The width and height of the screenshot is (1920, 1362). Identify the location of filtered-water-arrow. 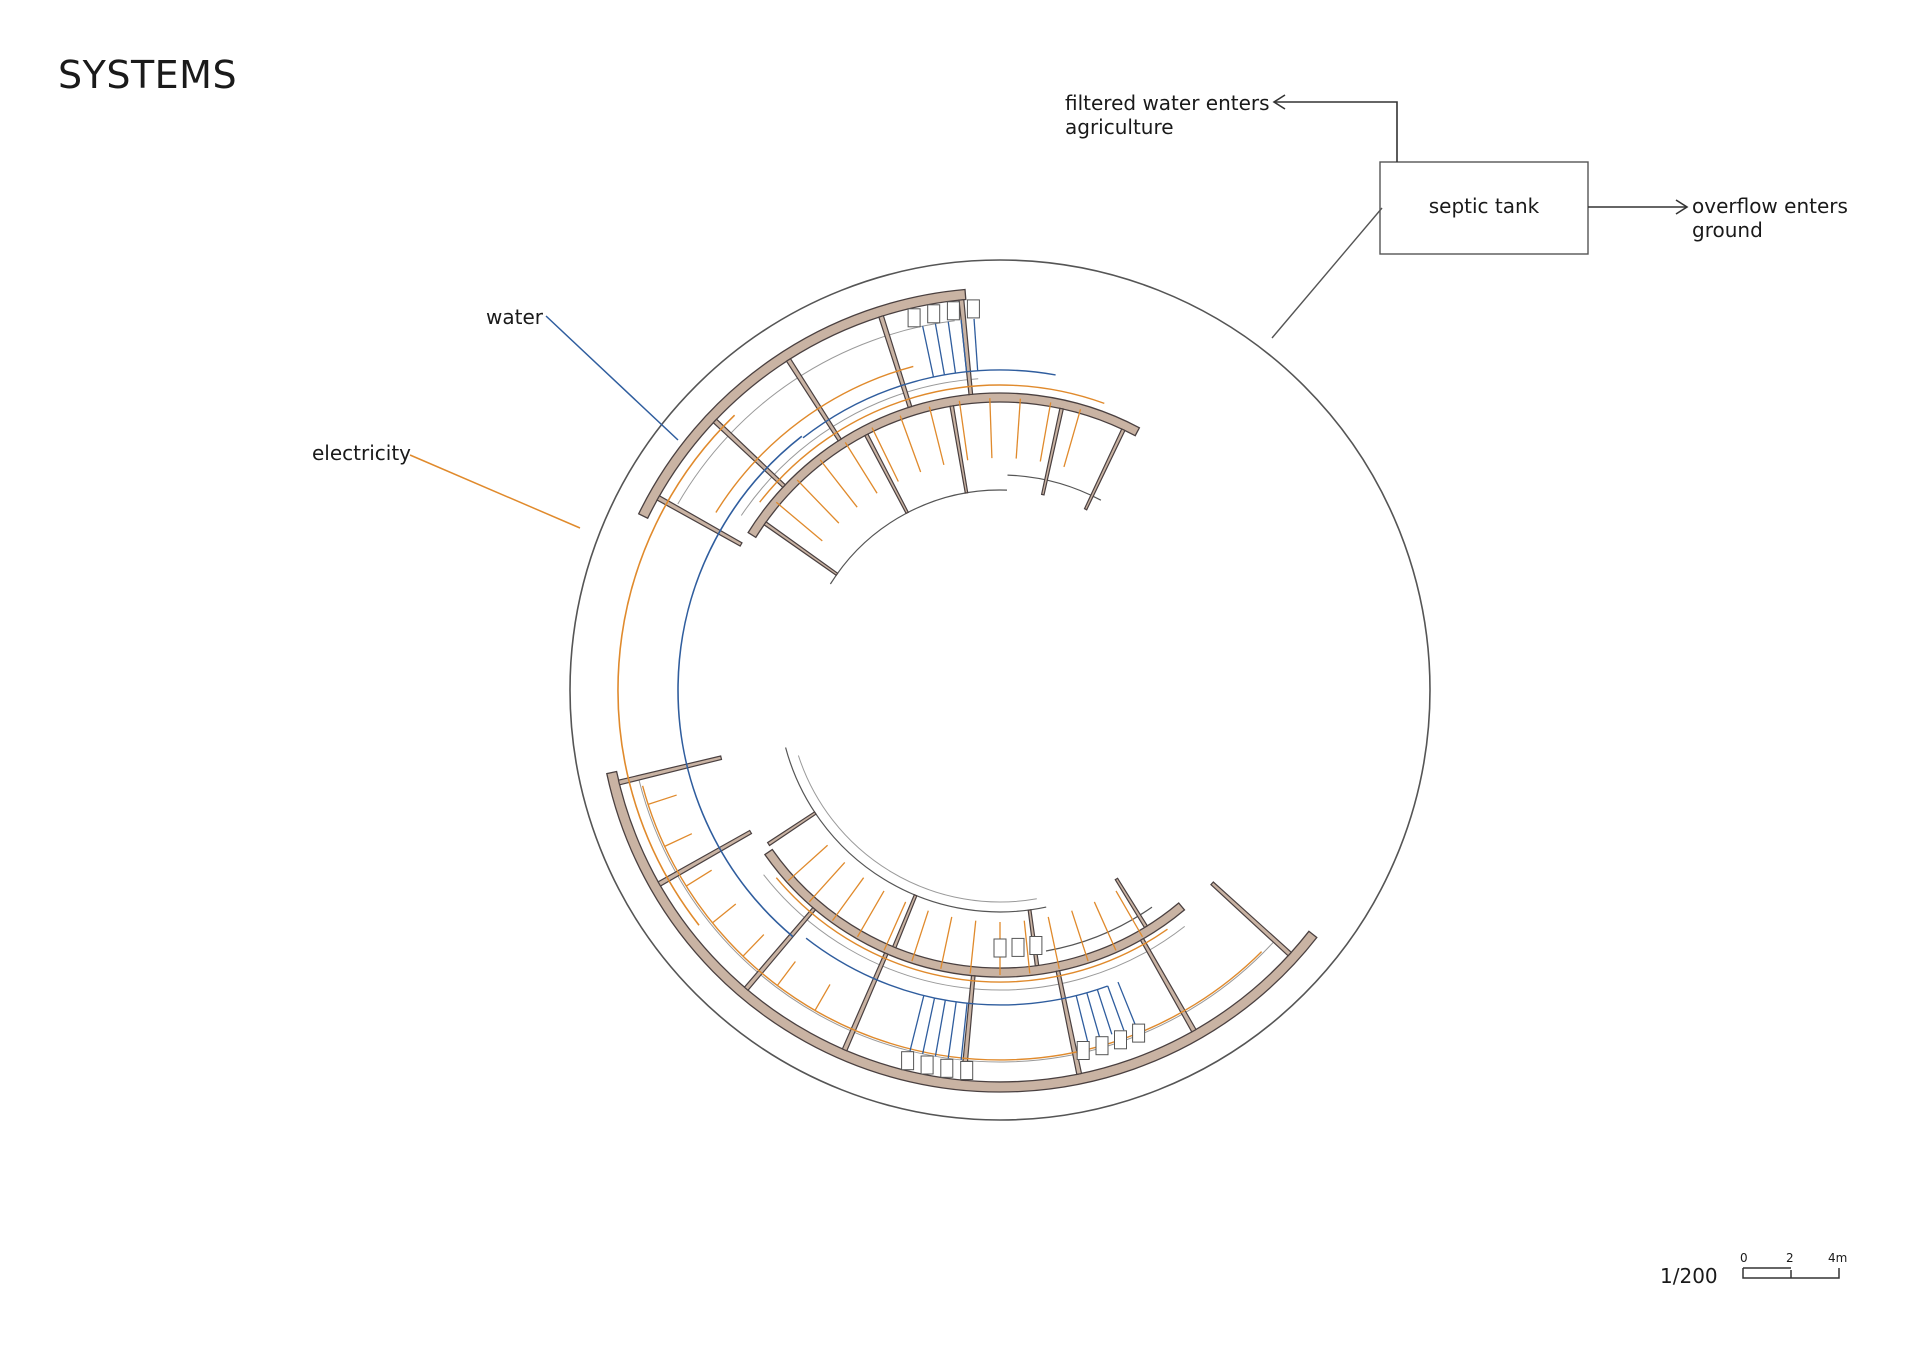
(1336, 131).